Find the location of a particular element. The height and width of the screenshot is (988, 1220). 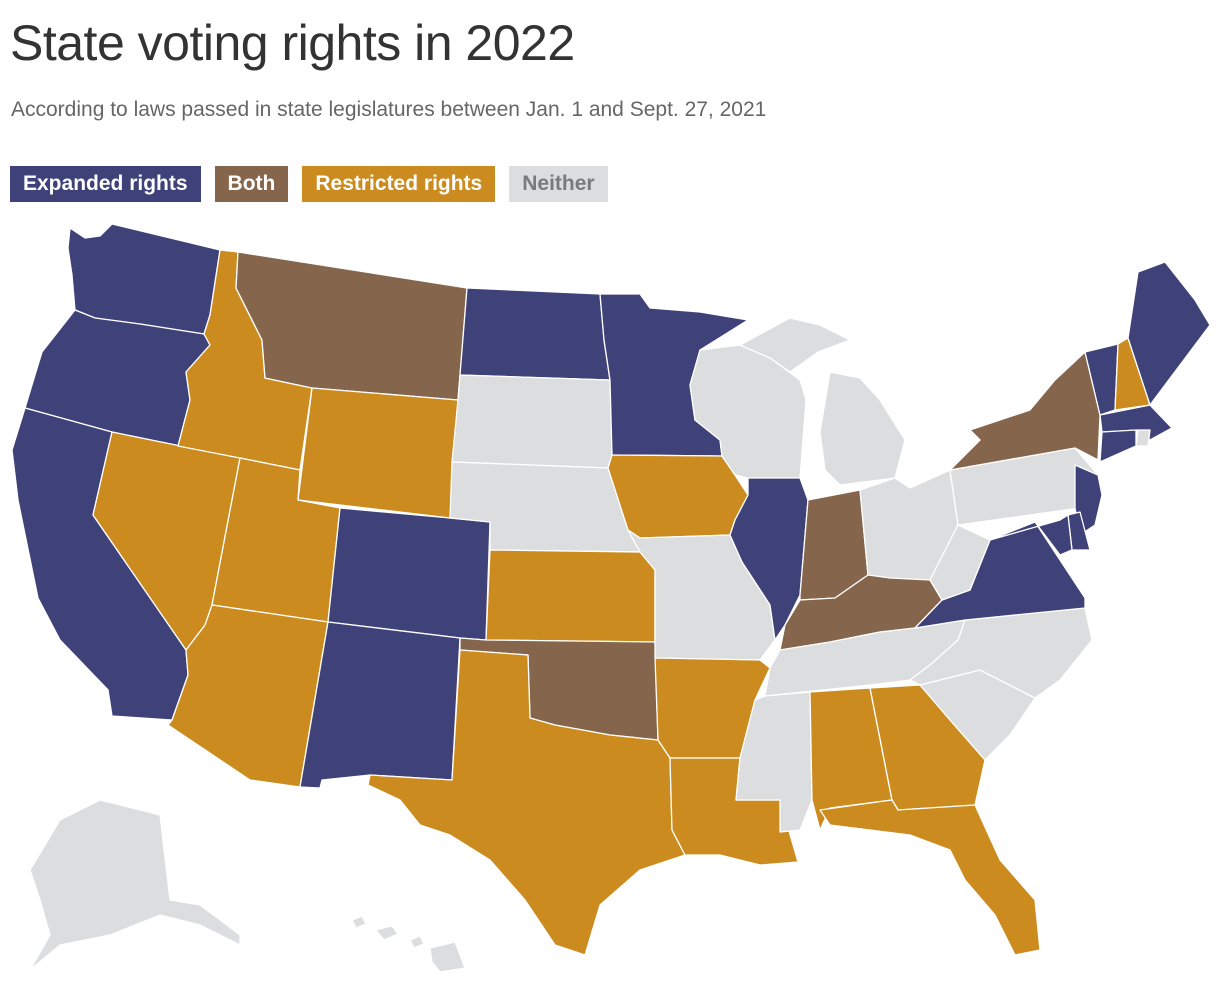

state-illinois is located at coordinates (769, 559).